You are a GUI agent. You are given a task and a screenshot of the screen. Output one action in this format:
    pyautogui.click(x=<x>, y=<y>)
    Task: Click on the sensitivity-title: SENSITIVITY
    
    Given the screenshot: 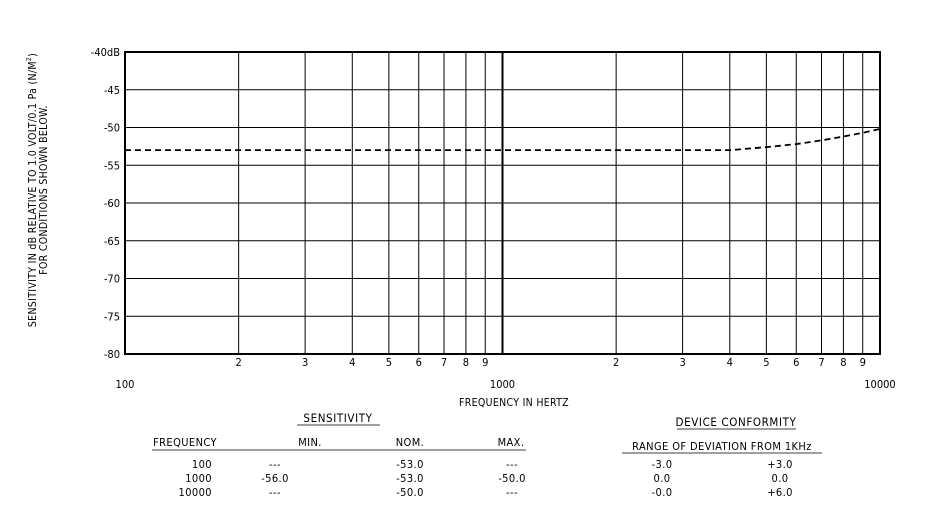 What is the action you would take?
    pyautogui.click(x=337, y=418)
    